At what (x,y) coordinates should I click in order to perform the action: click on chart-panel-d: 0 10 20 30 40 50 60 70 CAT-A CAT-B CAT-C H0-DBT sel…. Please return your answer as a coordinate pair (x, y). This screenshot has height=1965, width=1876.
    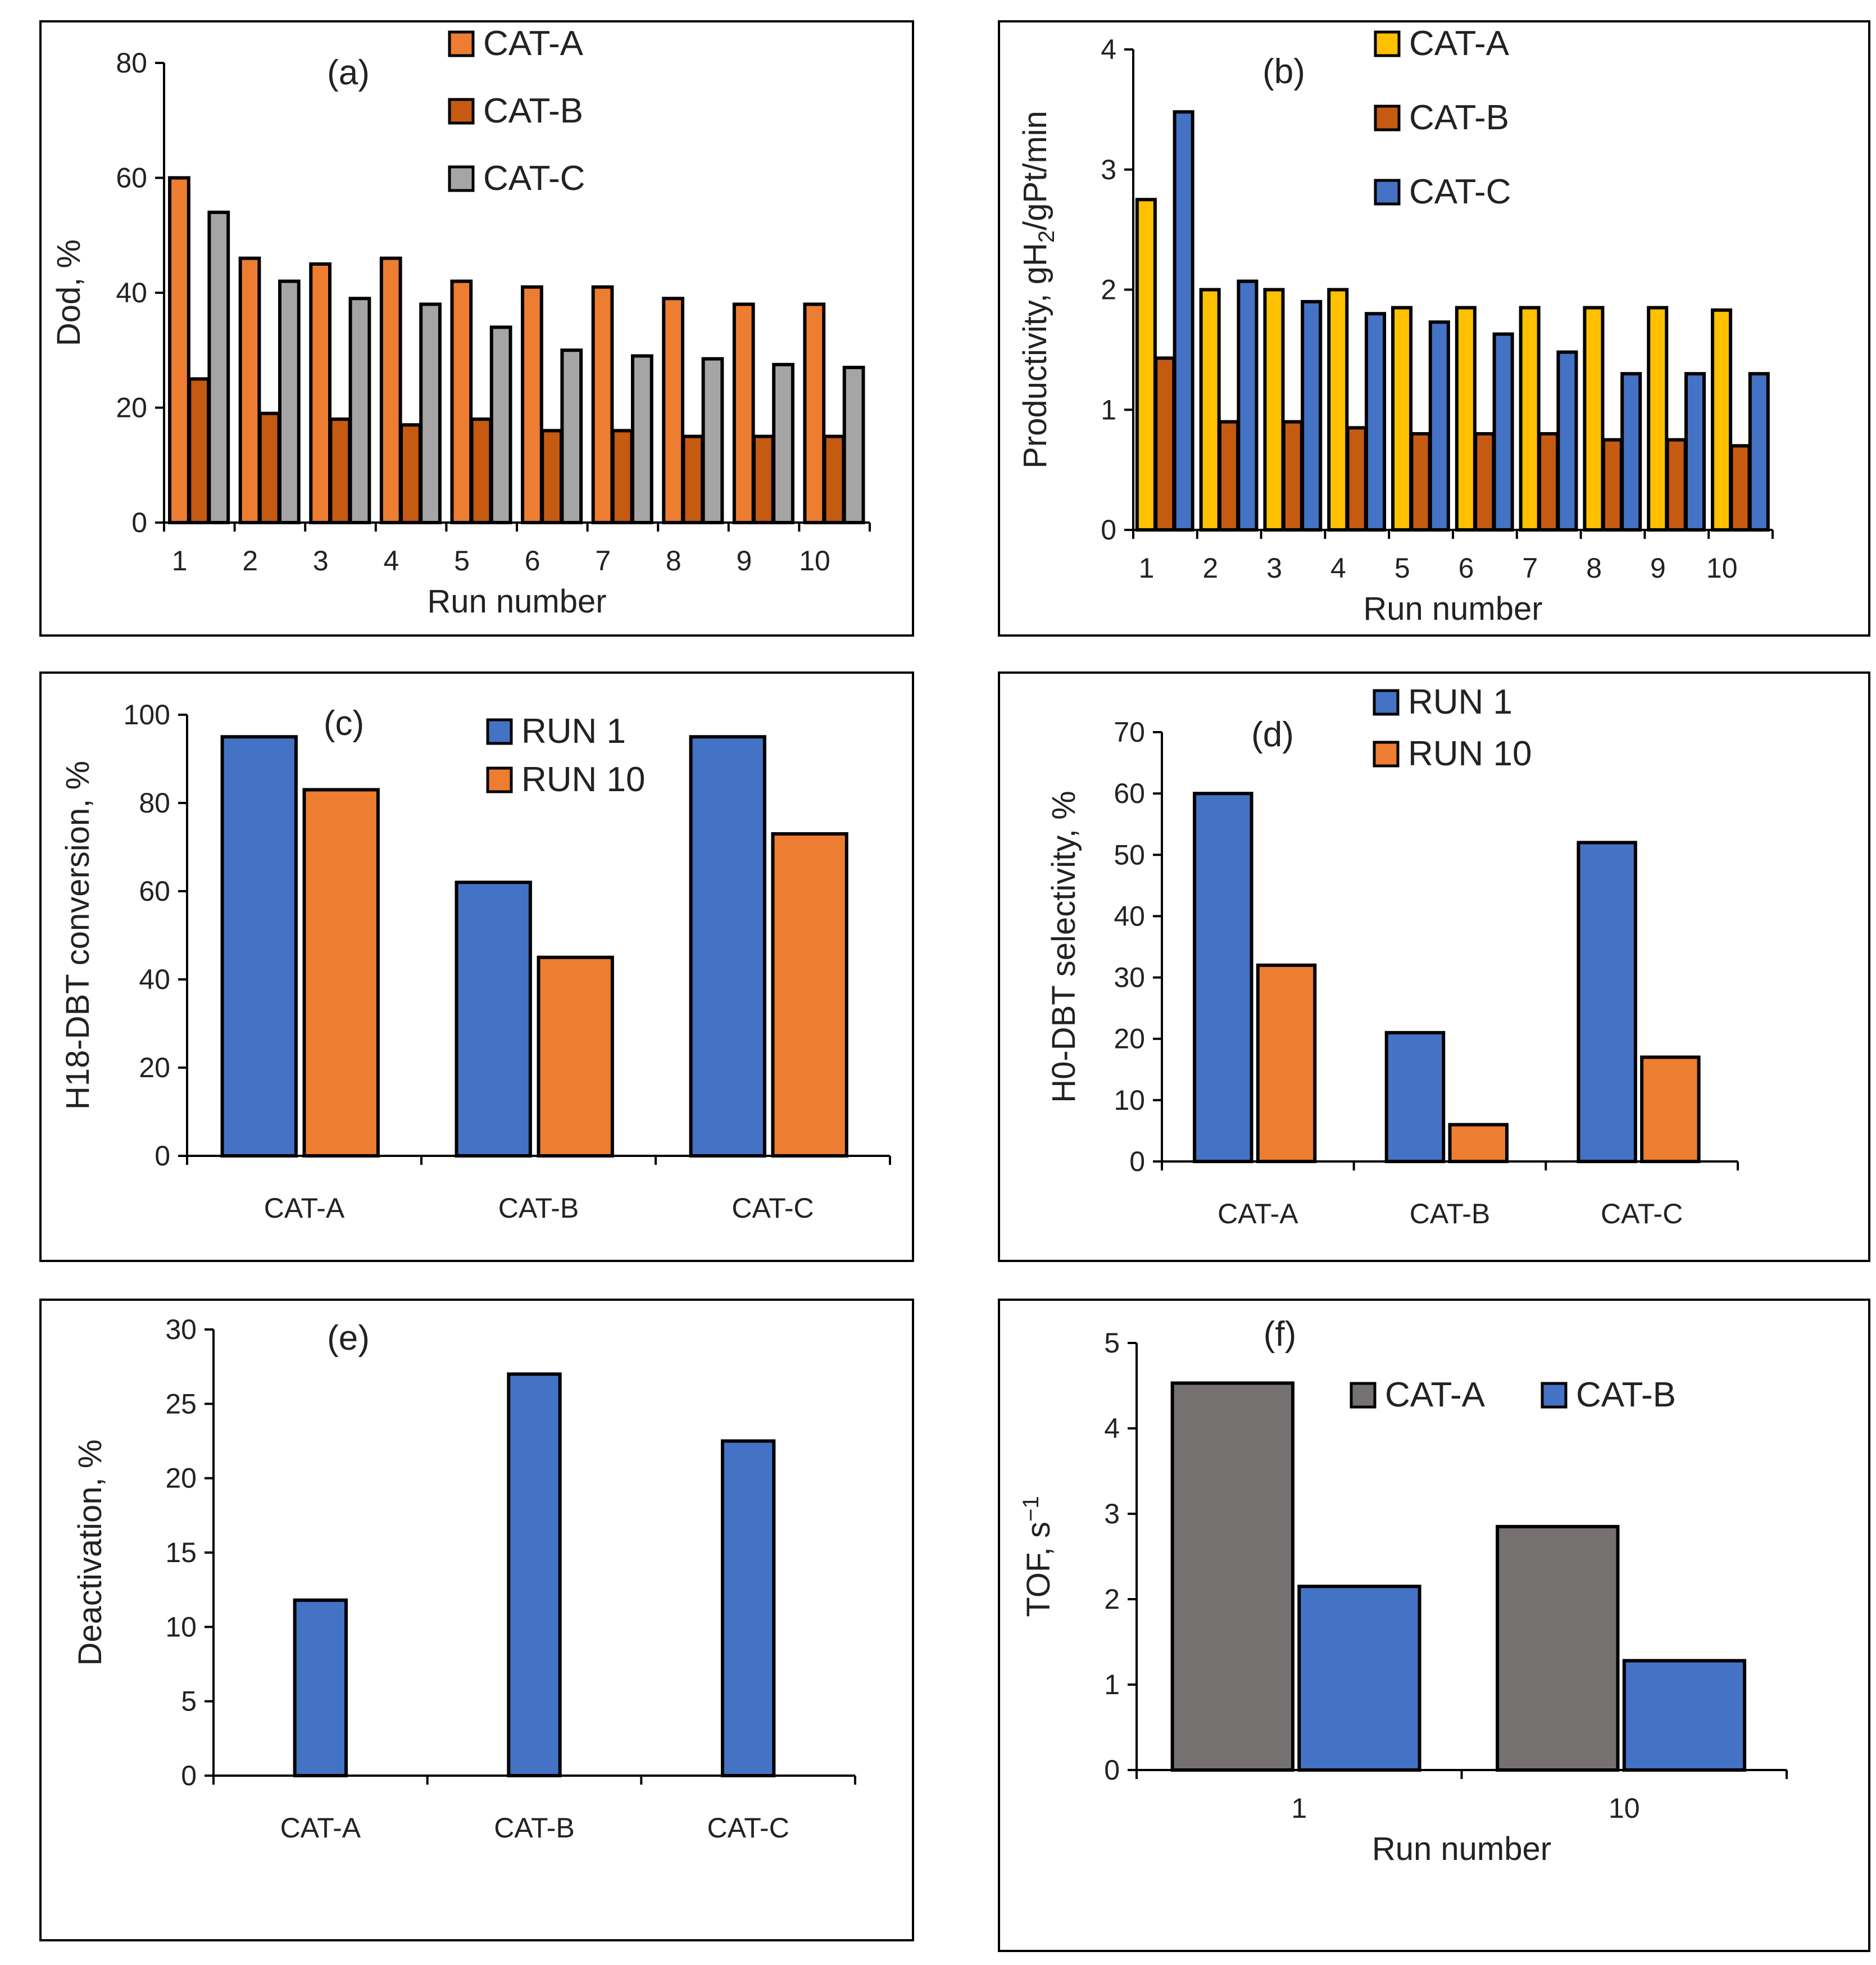
    Looking at the image, I should click on (1434, 967).